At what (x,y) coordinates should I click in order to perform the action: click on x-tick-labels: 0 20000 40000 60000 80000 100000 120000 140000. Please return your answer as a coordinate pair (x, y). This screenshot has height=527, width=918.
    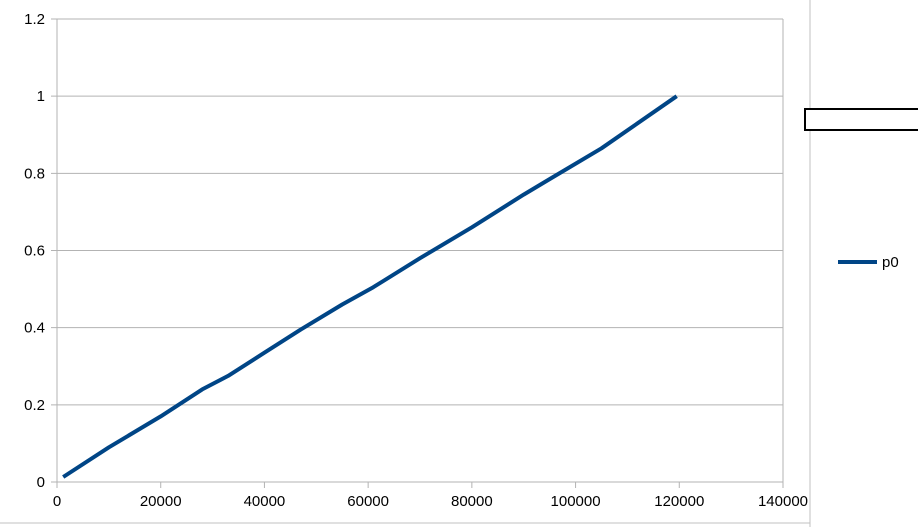
    Looking at the image, I should click on (430, 501).